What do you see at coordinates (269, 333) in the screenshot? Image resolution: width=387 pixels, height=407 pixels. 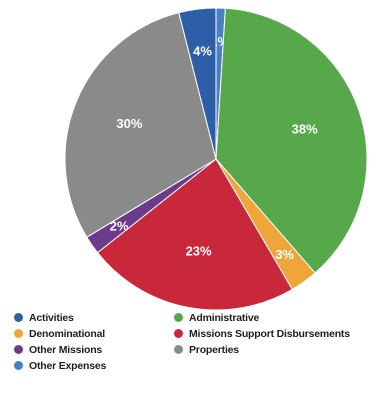 I see `legend-label: Missions Support Disbursements` at bounding box center [269, 333].